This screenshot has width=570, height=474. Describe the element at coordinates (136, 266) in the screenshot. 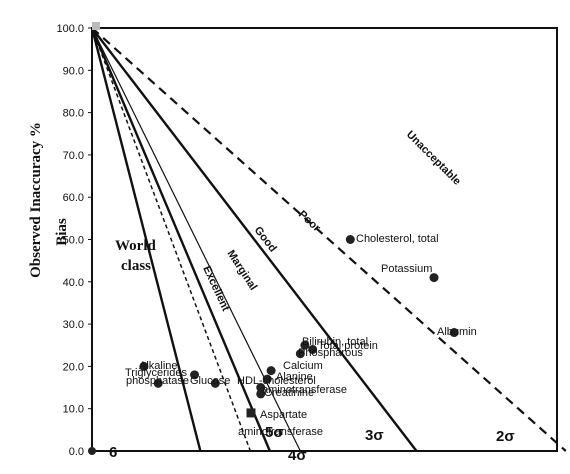

I see `zone-label-world-class-2: class` at that location.